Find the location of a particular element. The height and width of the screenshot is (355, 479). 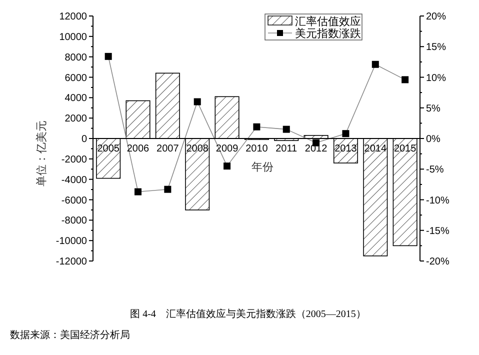

y-tick-label: -6000 is located at coordinates (74, 200).